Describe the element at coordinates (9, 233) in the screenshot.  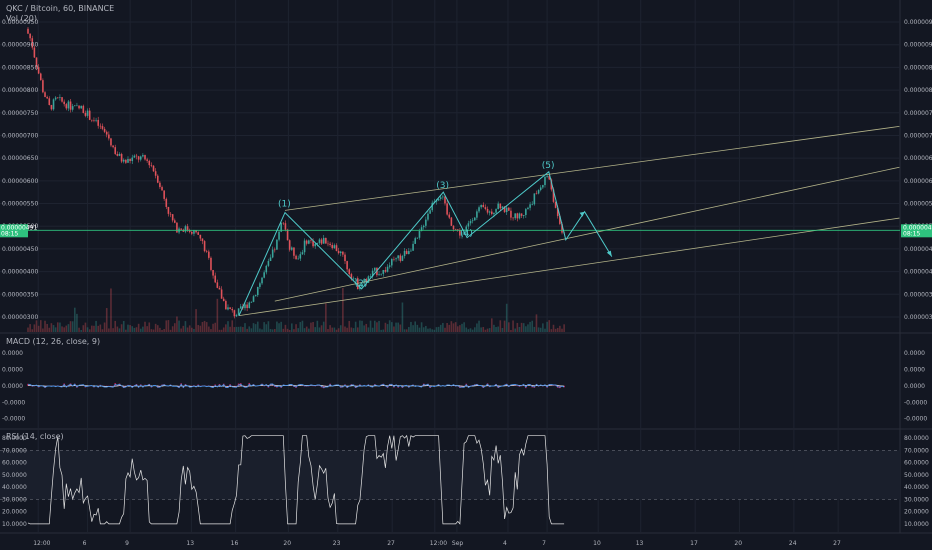
I see `left-price-badge-time: 08:15` at that location.